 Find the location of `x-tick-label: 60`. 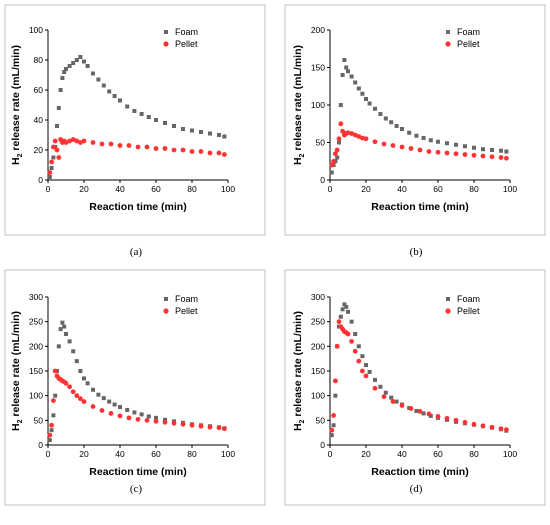

x-tick-label: 60 is located at coordinates (156, 189).